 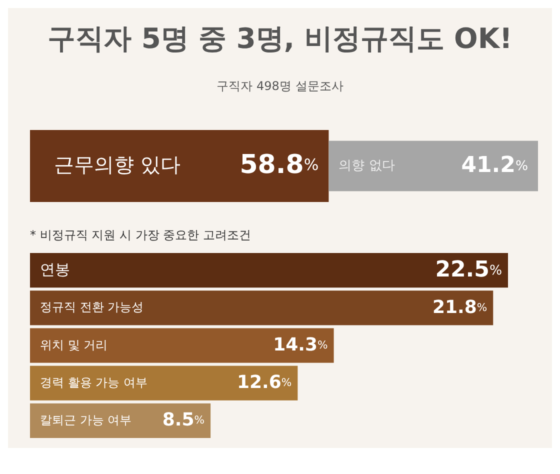 I want to click on series-label: 의향 없다, so click(x=366, y=166).